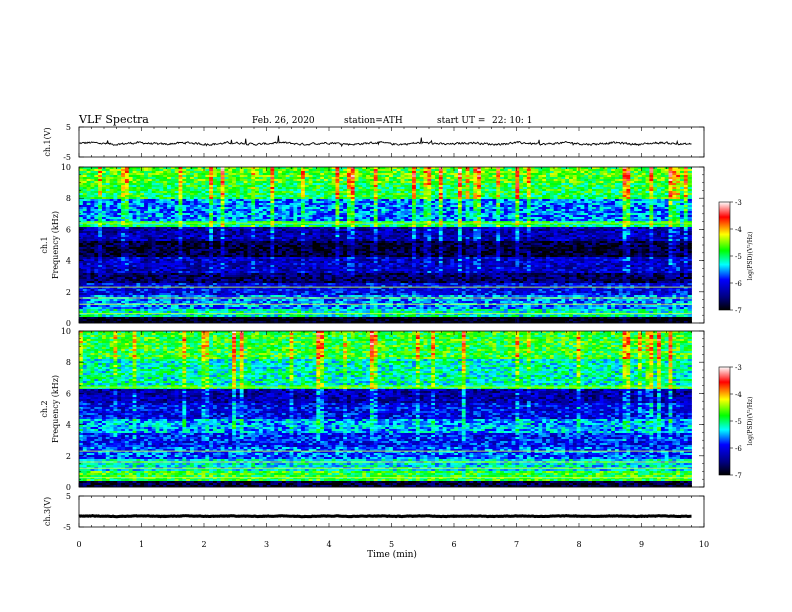  I want to click on ch2-spectrogram-colorbar-tick-0: -3, so click(738, 368).